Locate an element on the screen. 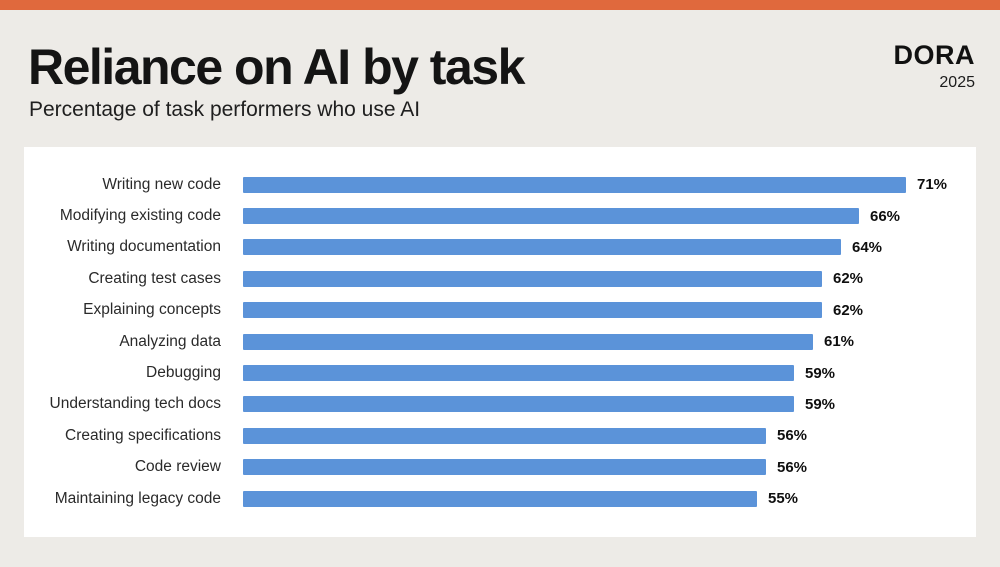 This screenshot has height=567, width=1000. bar-label: Maintaining legacy code is located at coordinates (137, 498).